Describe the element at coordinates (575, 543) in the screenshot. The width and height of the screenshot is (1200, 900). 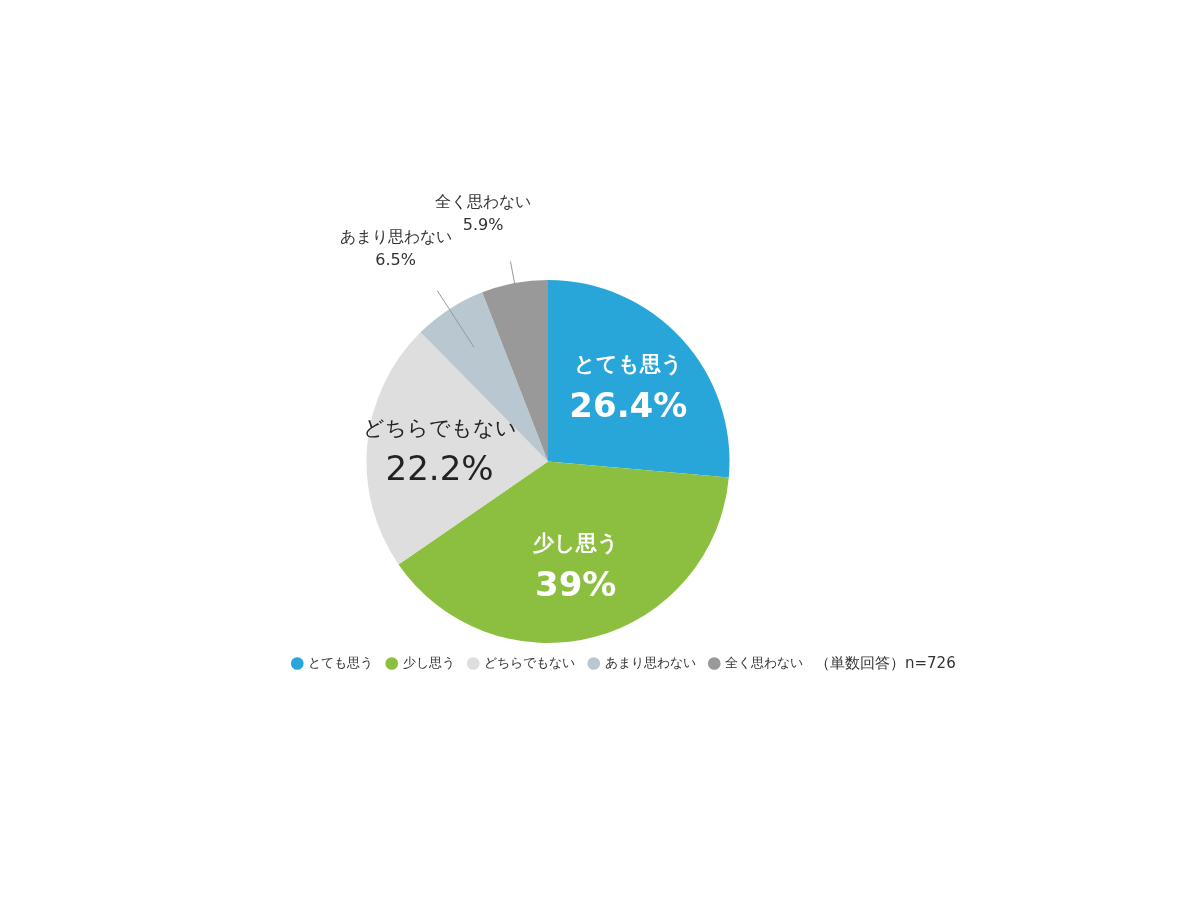
I see `slice-label: 少し思う` at that location.